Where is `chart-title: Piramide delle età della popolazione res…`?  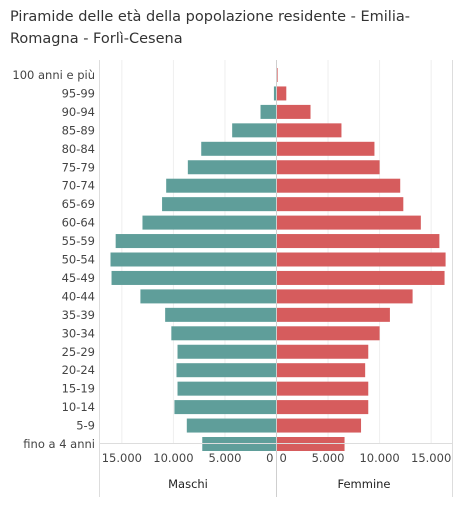
chart-title: Piramide delle età della popolazione res… is located at coordinates (210, 28).